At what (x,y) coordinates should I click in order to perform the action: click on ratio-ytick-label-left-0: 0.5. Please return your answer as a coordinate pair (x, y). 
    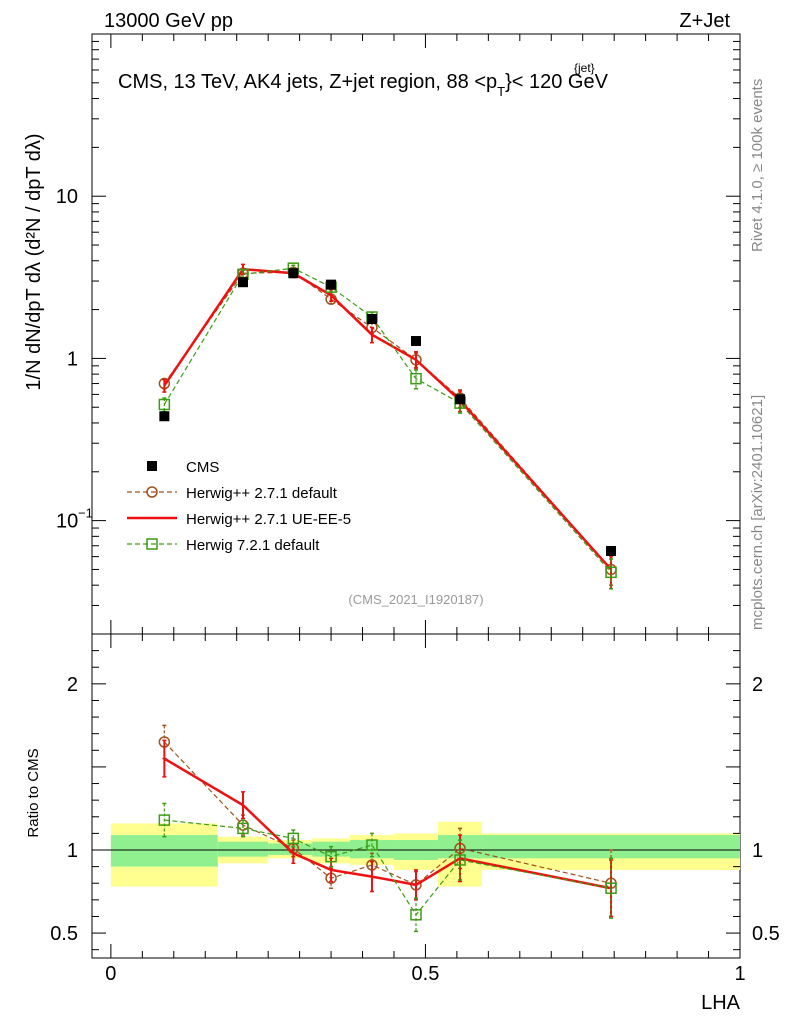
    Looking at the image, I should click on (64, 934).